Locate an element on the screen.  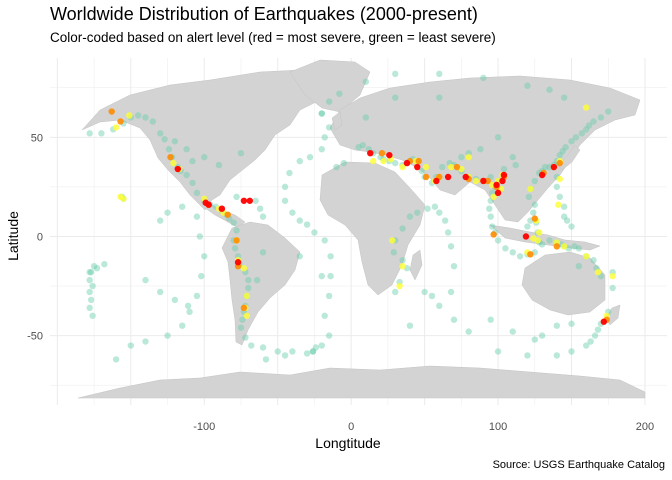
madagascar-landmass is located at coordinates (416, 265).